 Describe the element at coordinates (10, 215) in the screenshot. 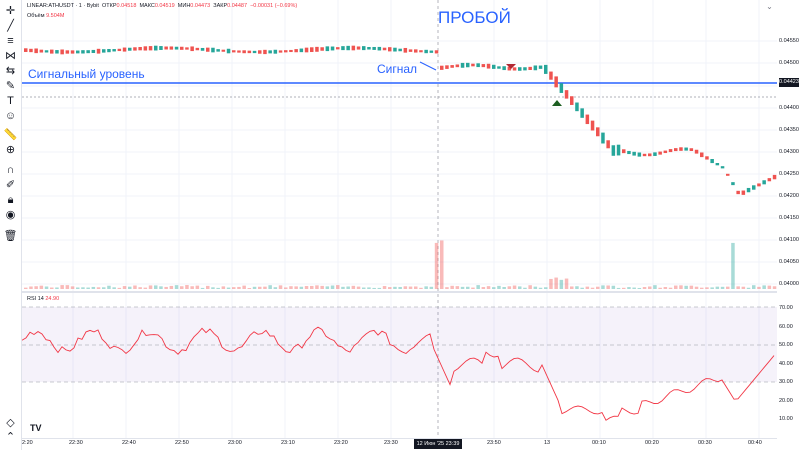

I see `eye-icon: ◉` at that location.